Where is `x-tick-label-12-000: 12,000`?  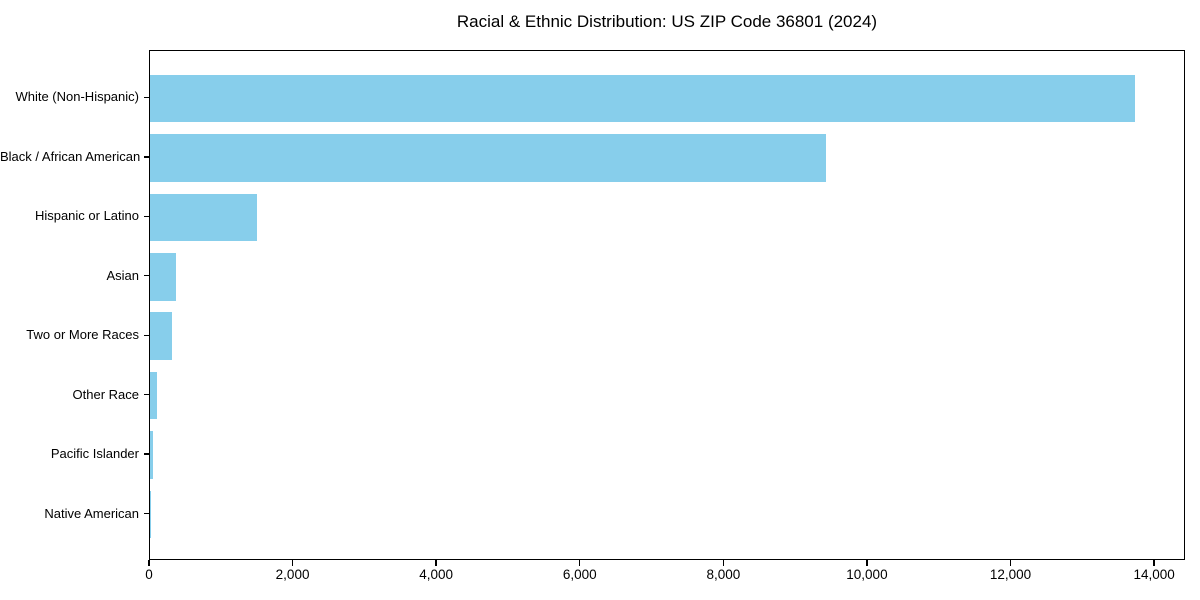
x-tick-label-12-000: 12,000 is located at coordinates (1010, 574).